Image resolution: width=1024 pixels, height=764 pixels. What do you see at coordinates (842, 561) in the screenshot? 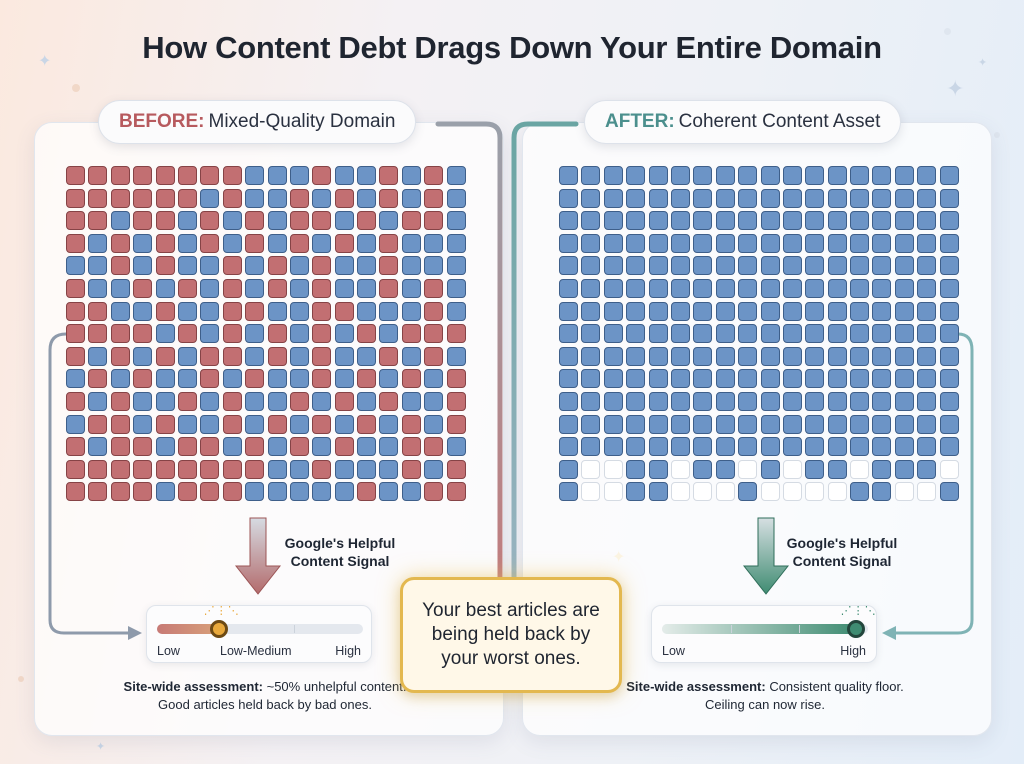
I see `signal-line: Content Signal` at bounding box center [842, 561].